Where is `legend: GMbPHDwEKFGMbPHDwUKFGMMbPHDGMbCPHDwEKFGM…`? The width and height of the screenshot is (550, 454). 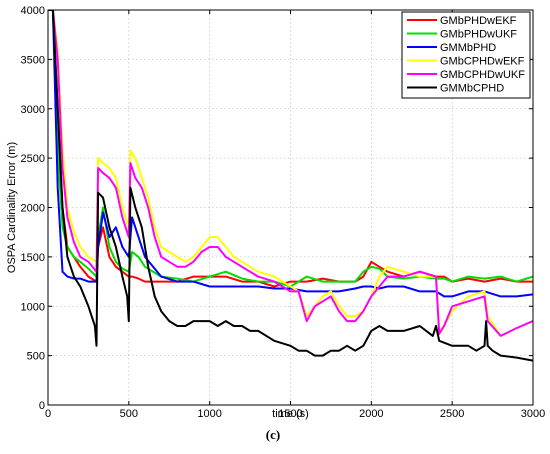 legend: GMbPHDwEKFGMbPHDwUKFGMMbPHDGMbCPHDwEKFGM… is located at coordinates (466, 55).